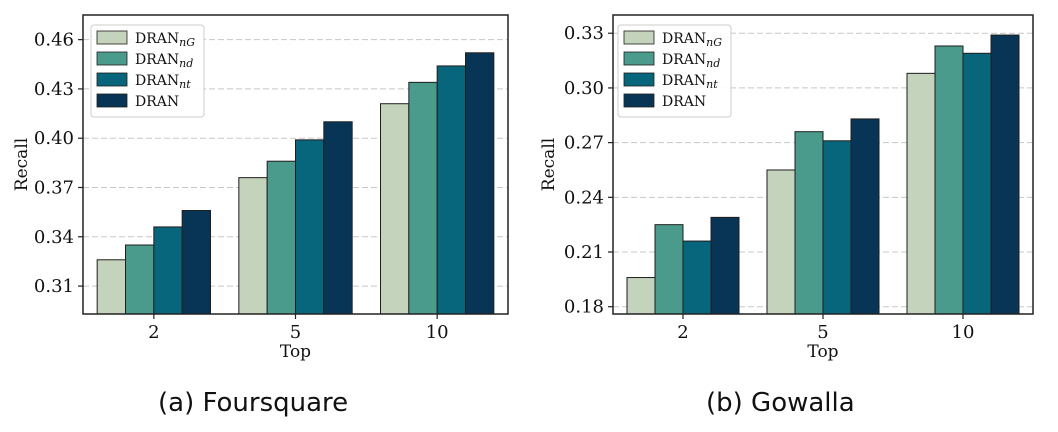  I want to click on y-tick-label: 0.18, so click(584, 307).